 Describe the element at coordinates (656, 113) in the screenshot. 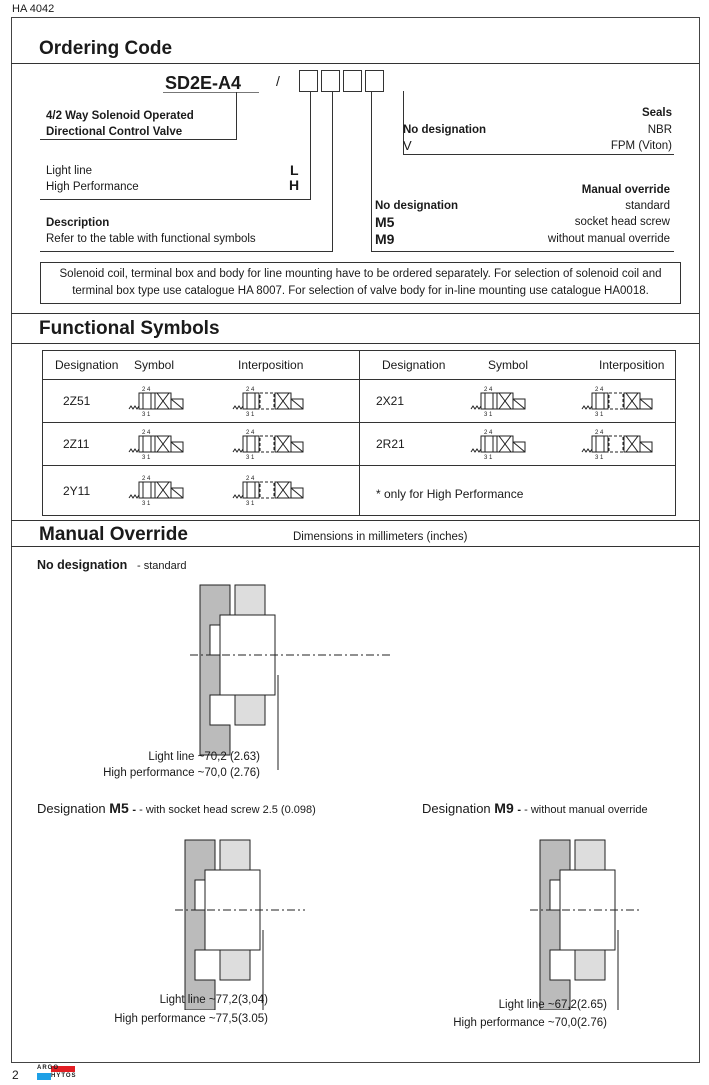

I see `seals-title: Seals` at that location.